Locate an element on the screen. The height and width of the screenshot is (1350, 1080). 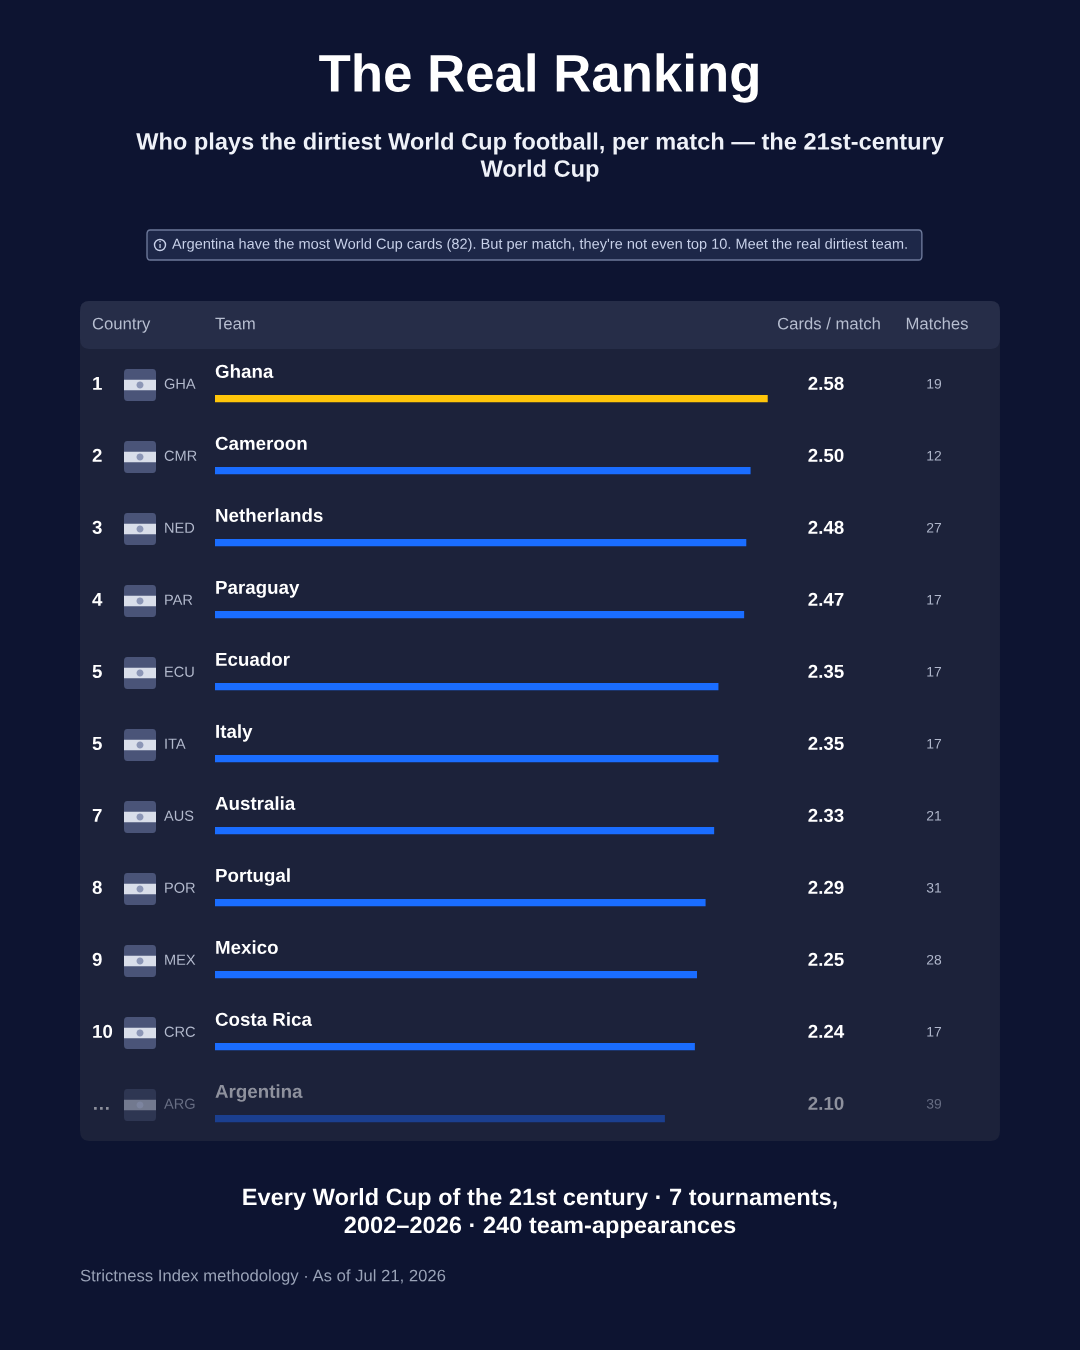
text: 2 is located at coordinates (97, 455).